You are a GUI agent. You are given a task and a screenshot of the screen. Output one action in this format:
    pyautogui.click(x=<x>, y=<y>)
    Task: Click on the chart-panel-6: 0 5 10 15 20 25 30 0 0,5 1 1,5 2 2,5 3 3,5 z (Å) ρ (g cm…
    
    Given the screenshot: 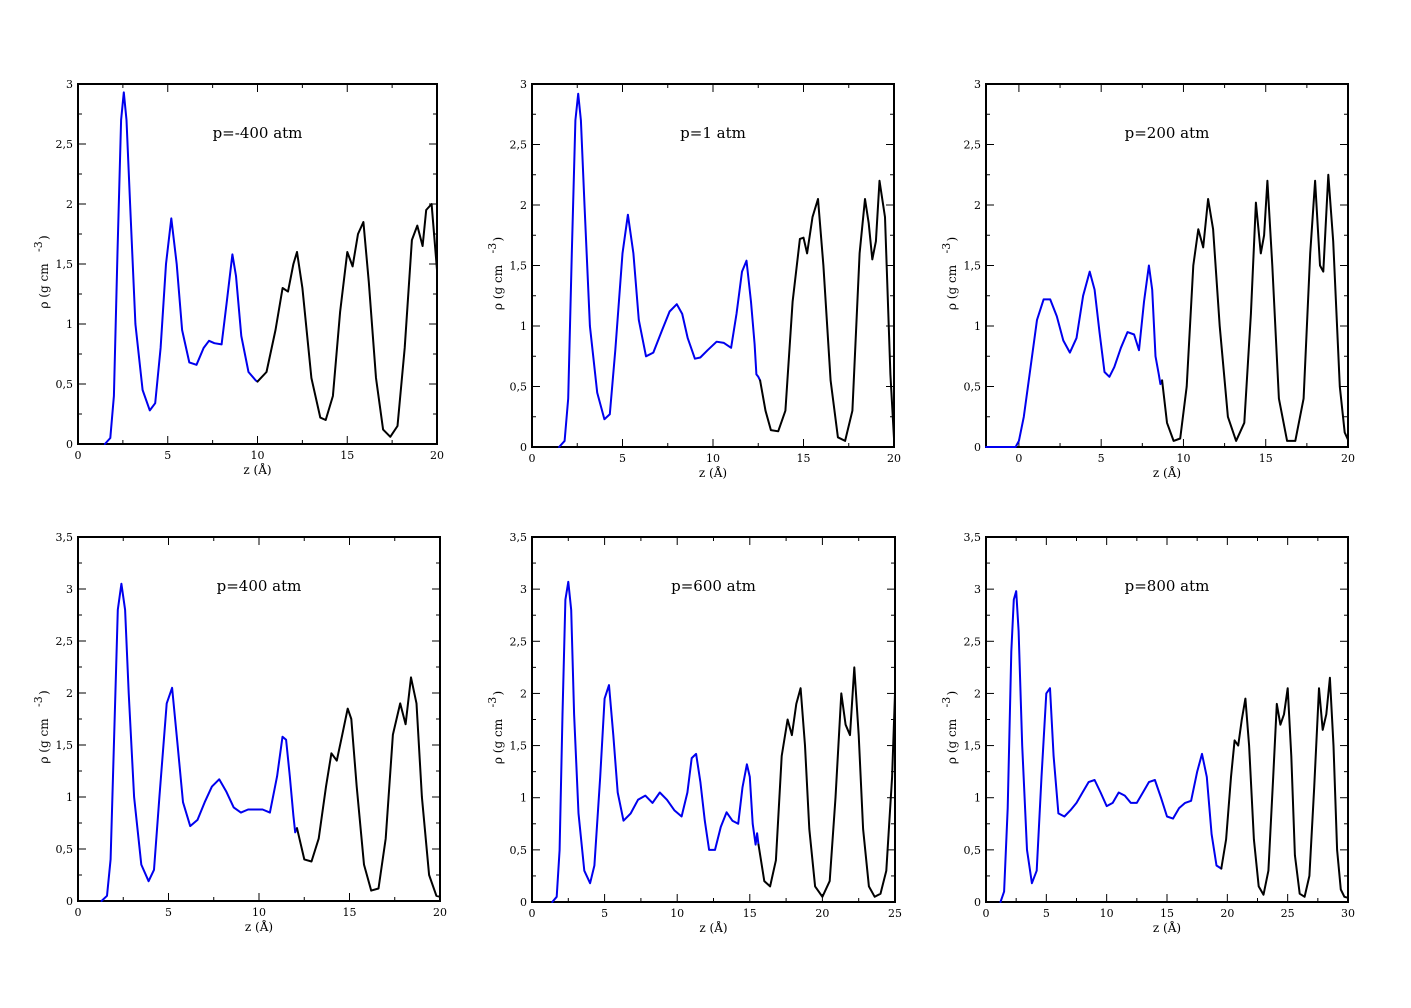 What is the action you would take?
    pyautogui.click(x=1147, y=733)
    